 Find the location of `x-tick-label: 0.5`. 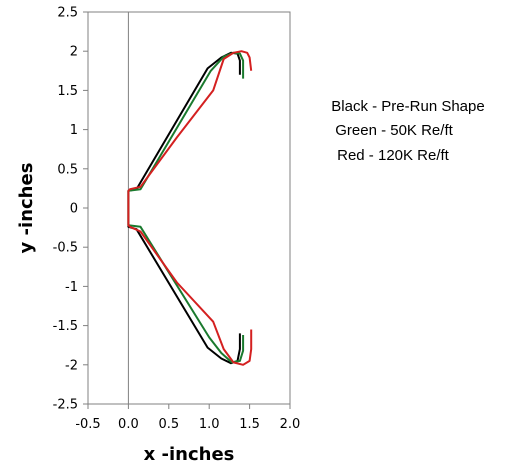

x-tick-label: 0.5 is located at coordinates (168, 424).